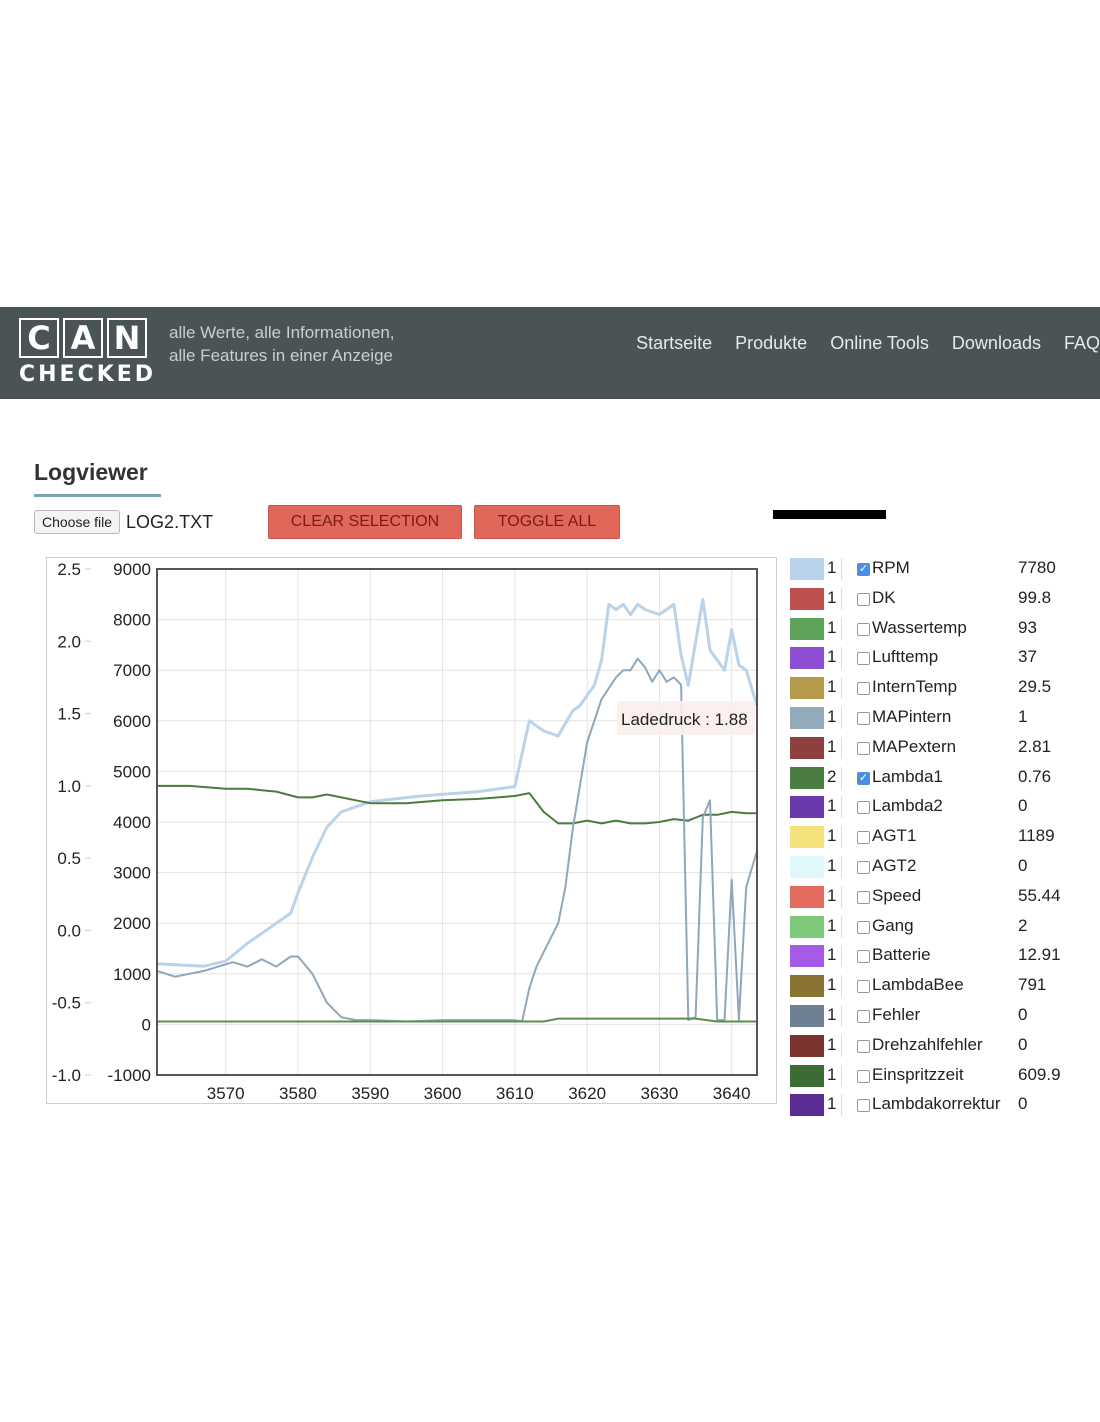 The image size is (1100, 1422). Describe the element at coordinates (945, 1017) in the screenshot. I see `legend-row-fehler: 1 Fehler 0` at that location.